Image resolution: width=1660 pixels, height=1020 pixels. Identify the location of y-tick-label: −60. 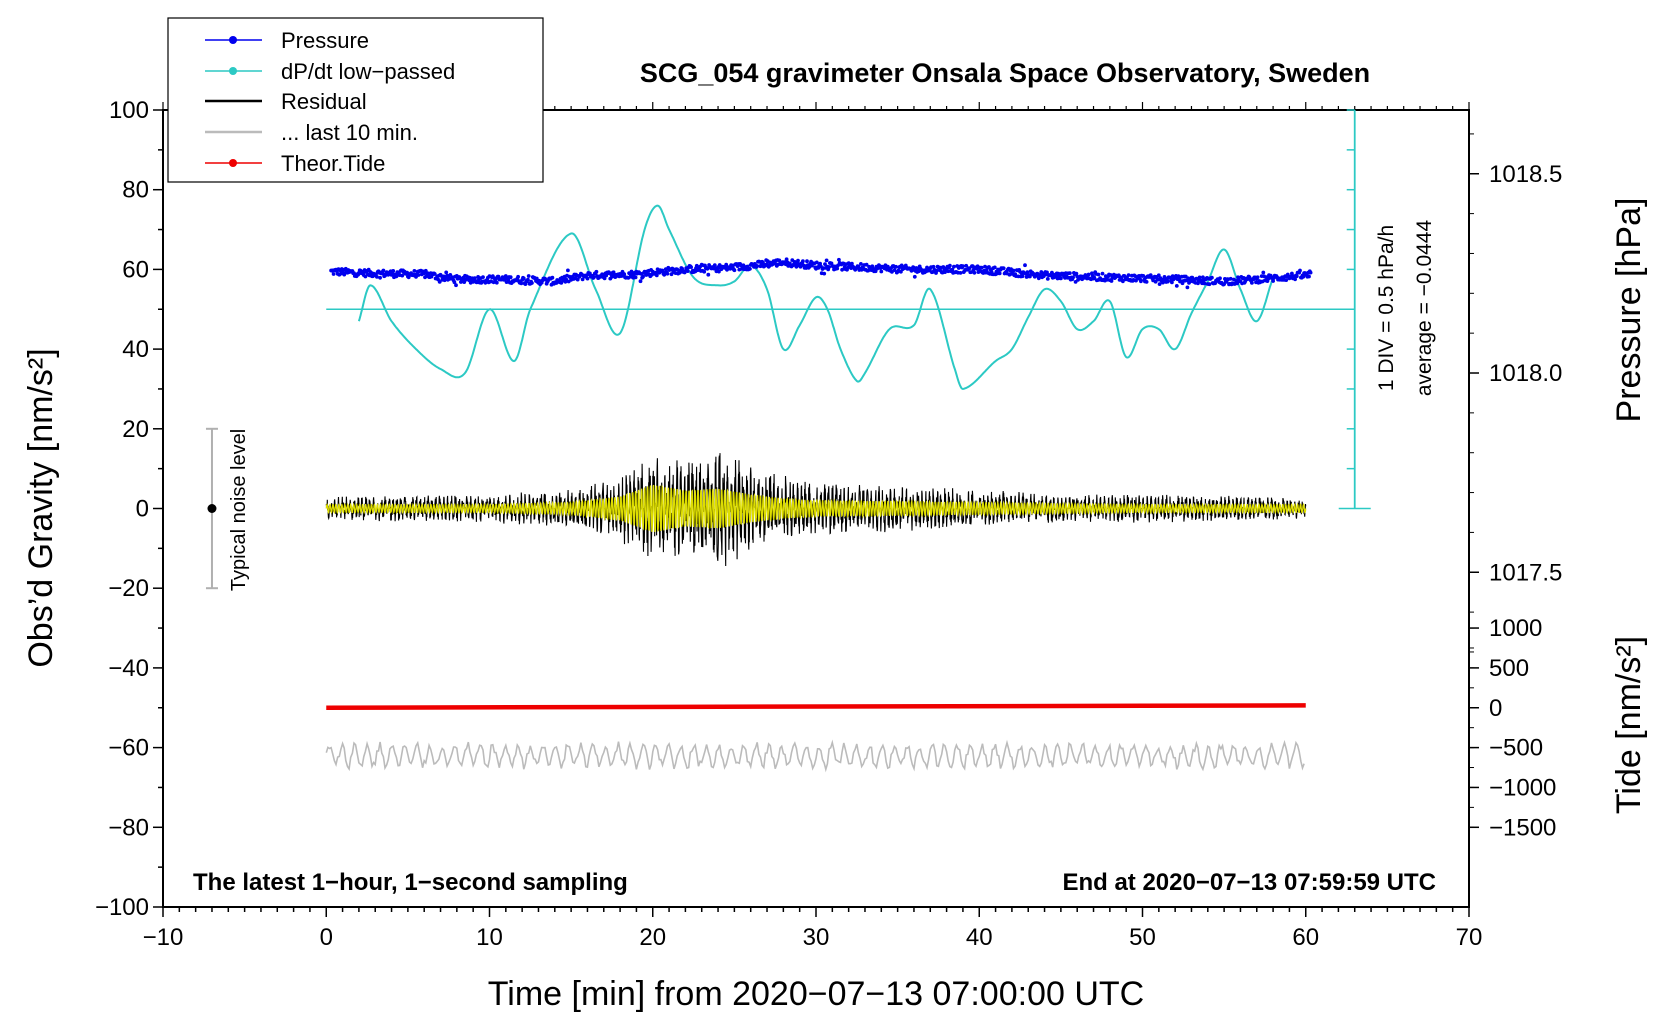
(128, 748).